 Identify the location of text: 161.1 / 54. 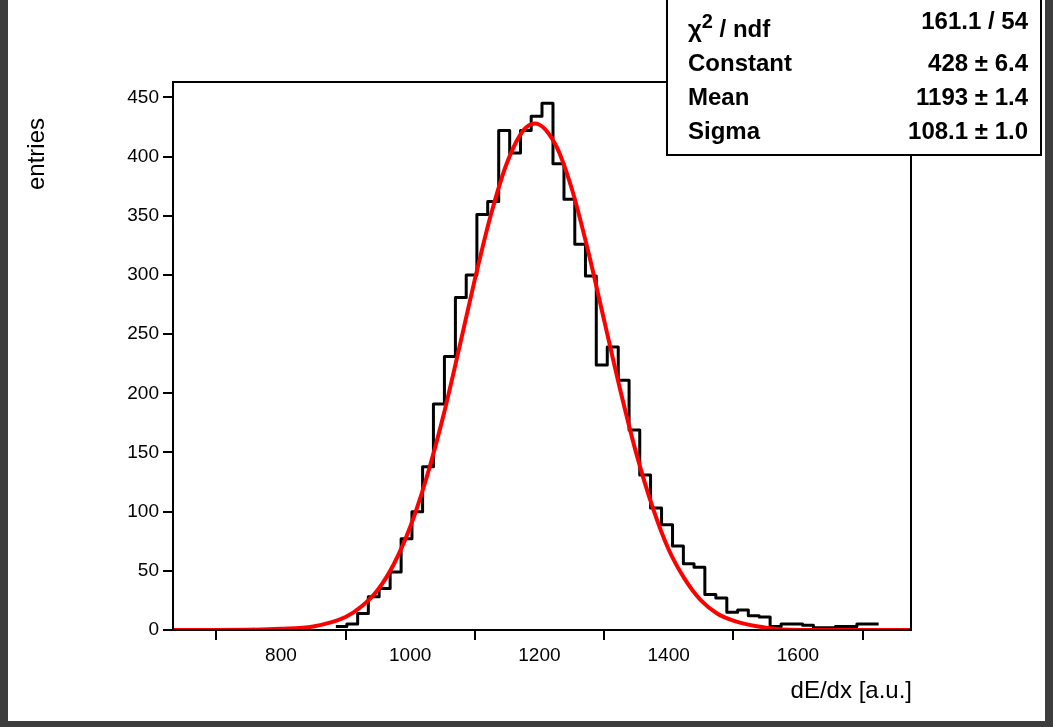
(974, 21).